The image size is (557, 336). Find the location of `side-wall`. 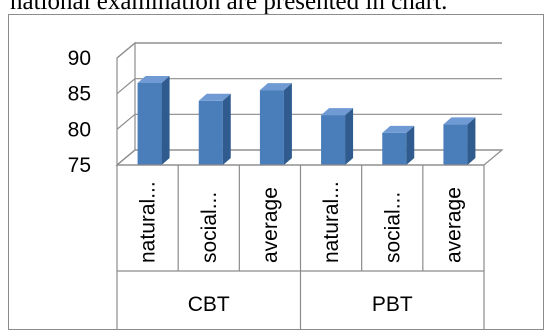

side-wall is located at coordinates (126, 104).